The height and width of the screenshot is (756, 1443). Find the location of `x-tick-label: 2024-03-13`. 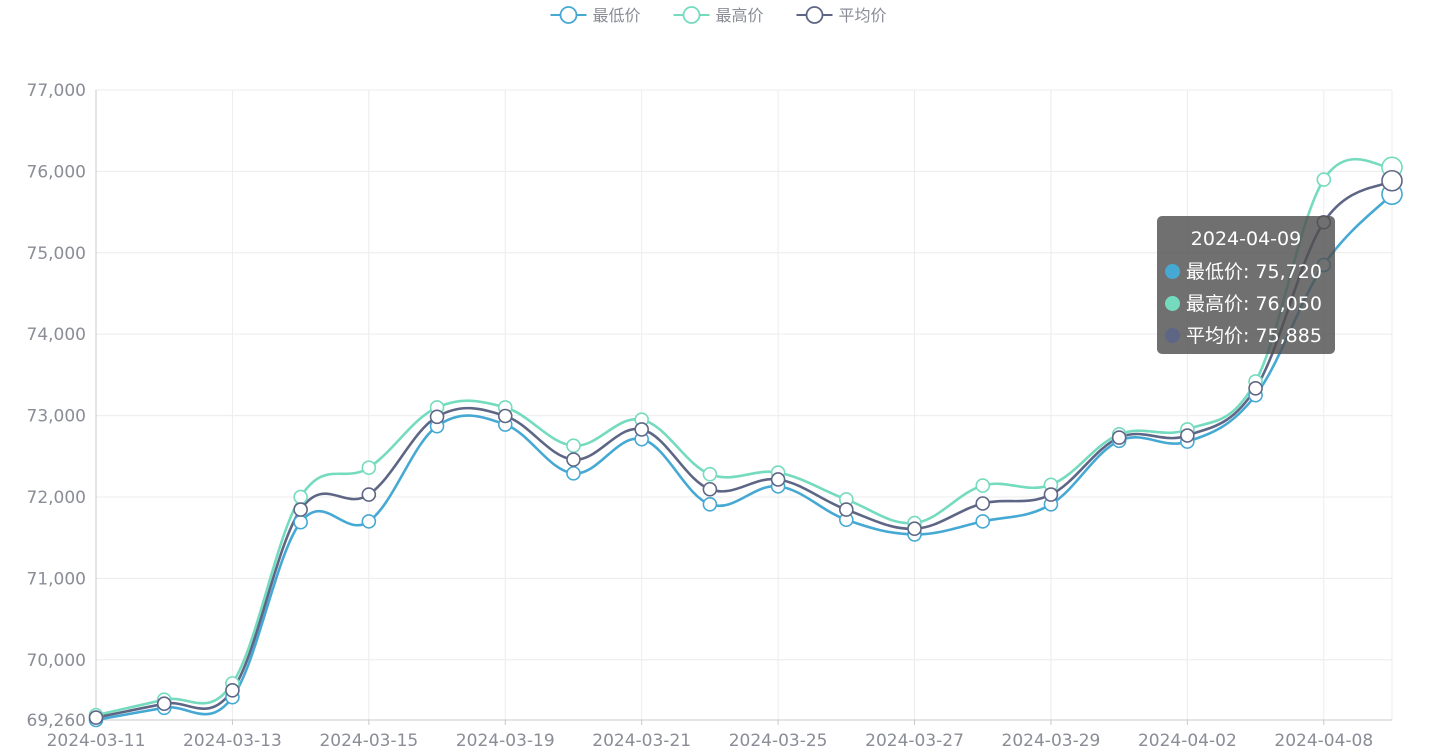

x-tick-label: 2024-03-13 is located at coordinates (232, 741).